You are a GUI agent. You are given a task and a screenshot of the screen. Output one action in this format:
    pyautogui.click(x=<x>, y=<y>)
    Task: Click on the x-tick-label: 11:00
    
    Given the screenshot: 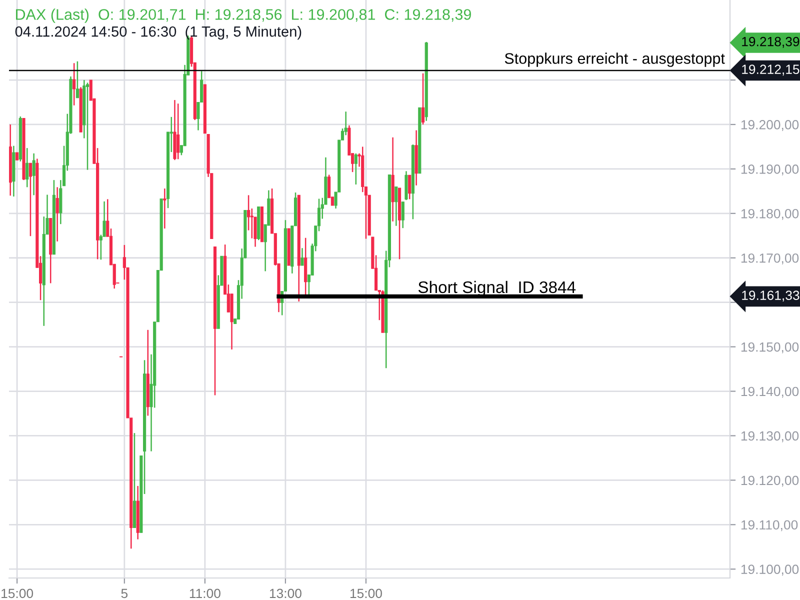 What is the action you would take?
    pyautogui.click(x=205, y=593)
    